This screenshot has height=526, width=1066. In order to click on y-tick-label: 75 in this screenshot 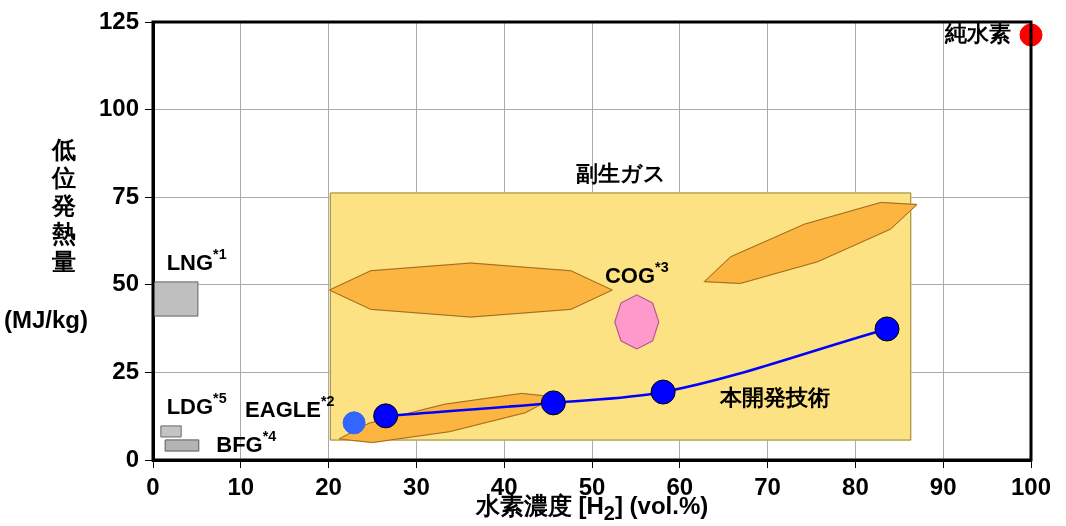, I will do `click(125, 195)`.